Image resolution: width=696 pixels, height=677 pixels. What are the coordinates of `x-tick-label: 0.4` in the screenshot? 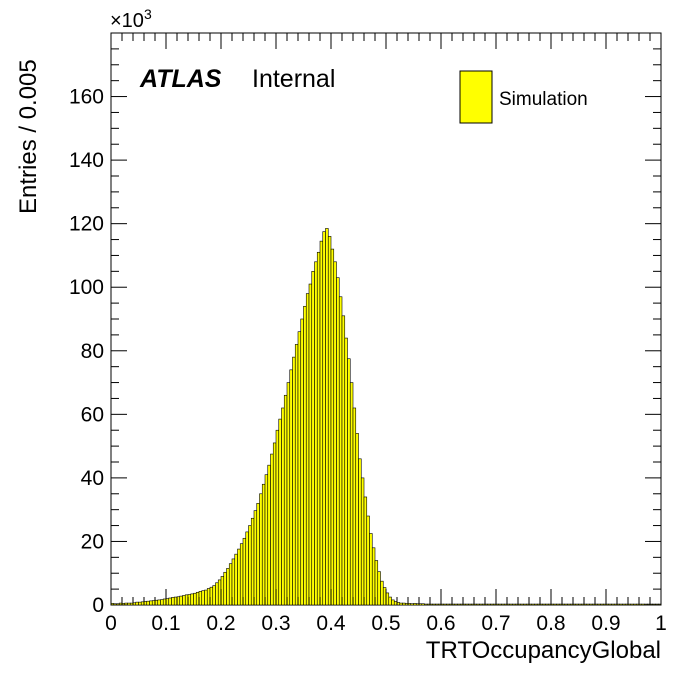 It's located at (331, 623).